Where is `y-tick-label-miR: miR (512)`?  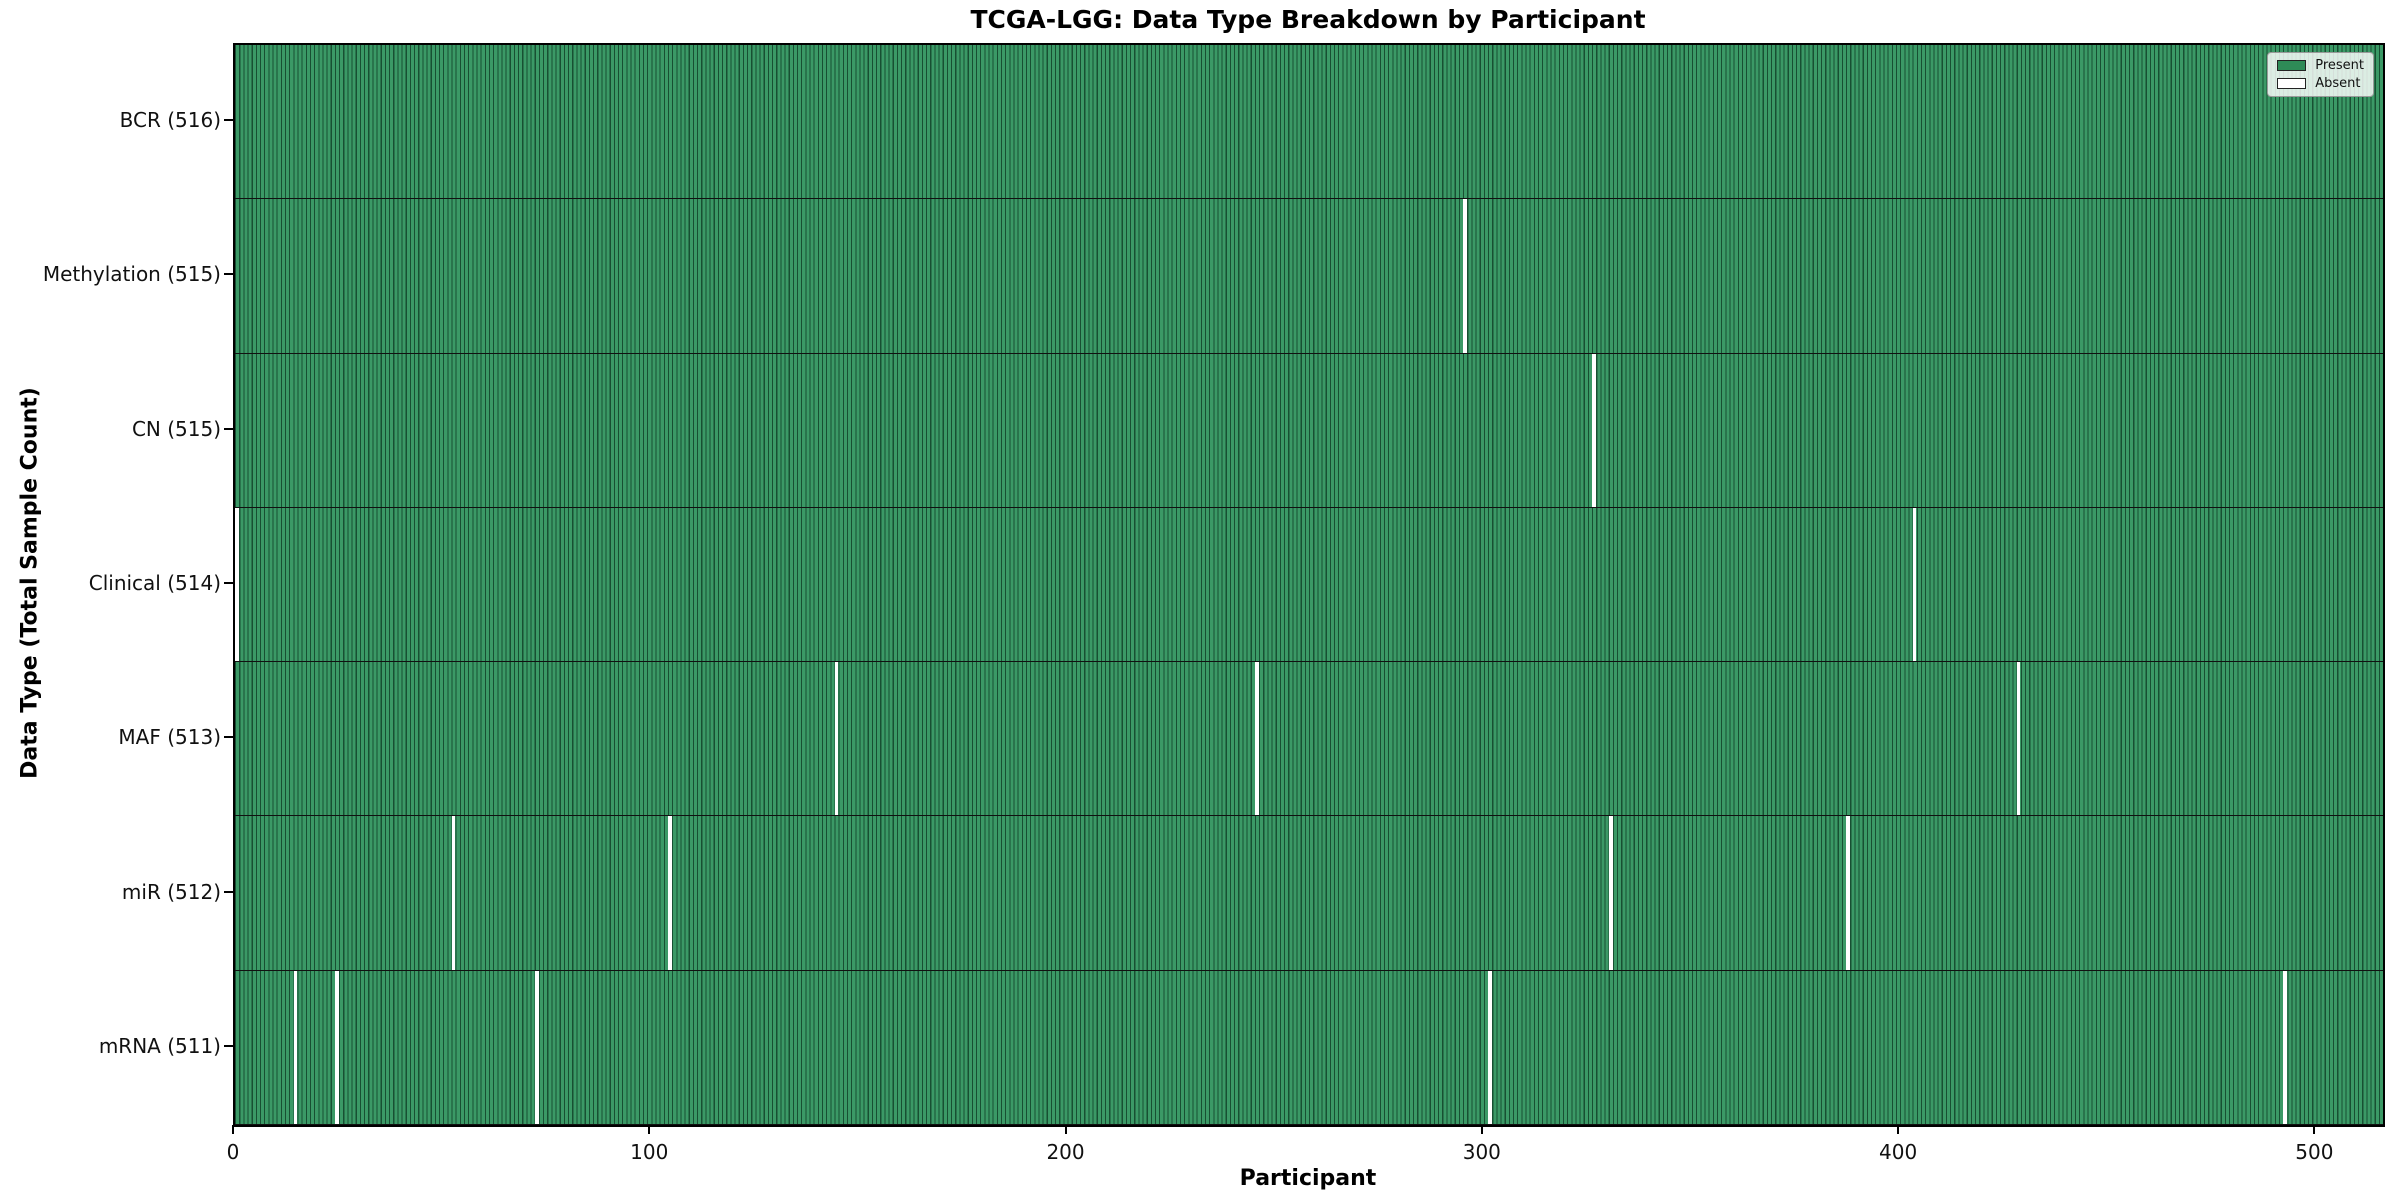
y-tick-label-miR: miR (512) is located at coordinates (171, 891).